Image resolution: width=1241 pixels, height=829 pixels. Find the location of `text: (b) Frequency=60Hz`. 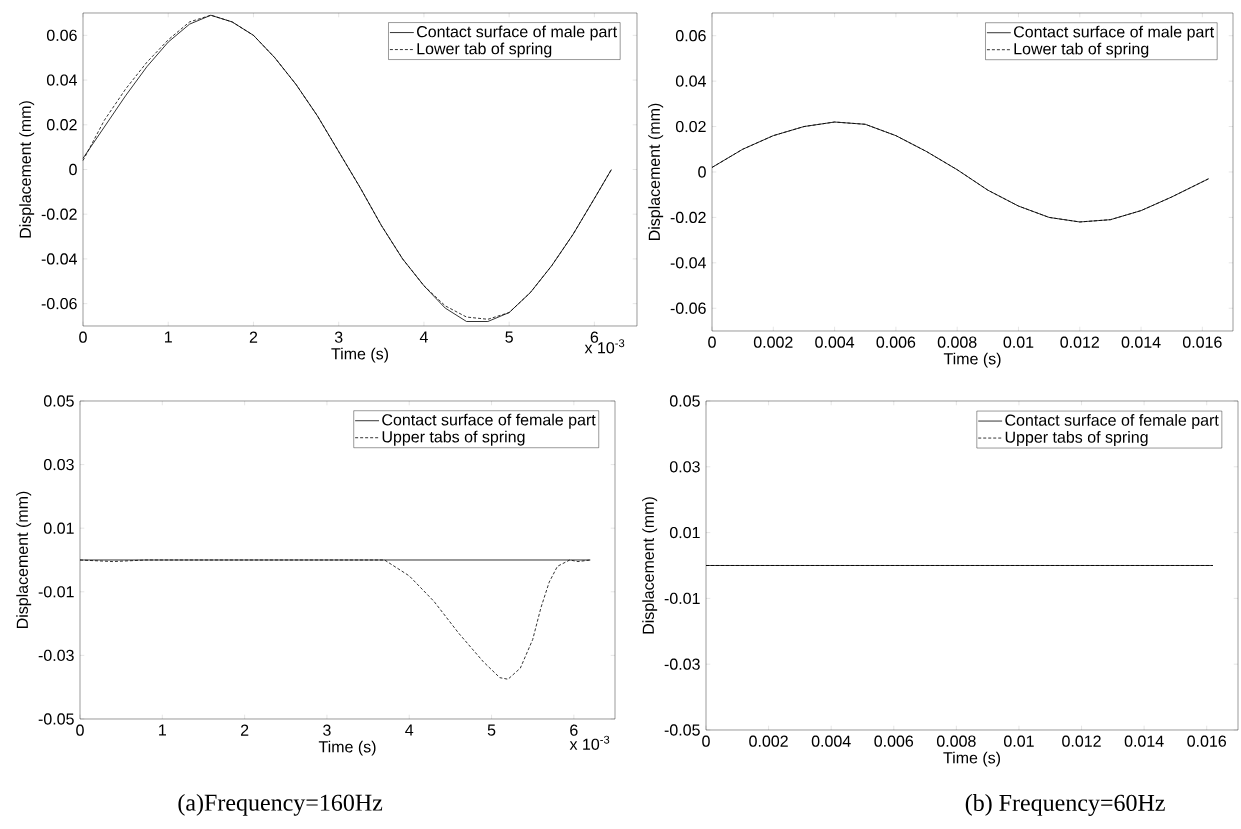

text: (b) Frequency=60Hz is located at coordinates (1065, 805).